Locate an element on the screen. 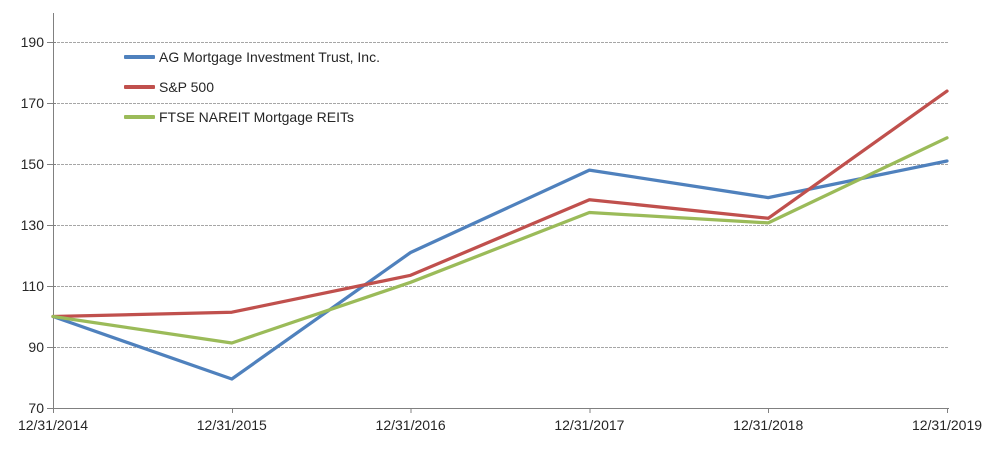  y-tick-label: 150 is located at coordinates (33, 164).